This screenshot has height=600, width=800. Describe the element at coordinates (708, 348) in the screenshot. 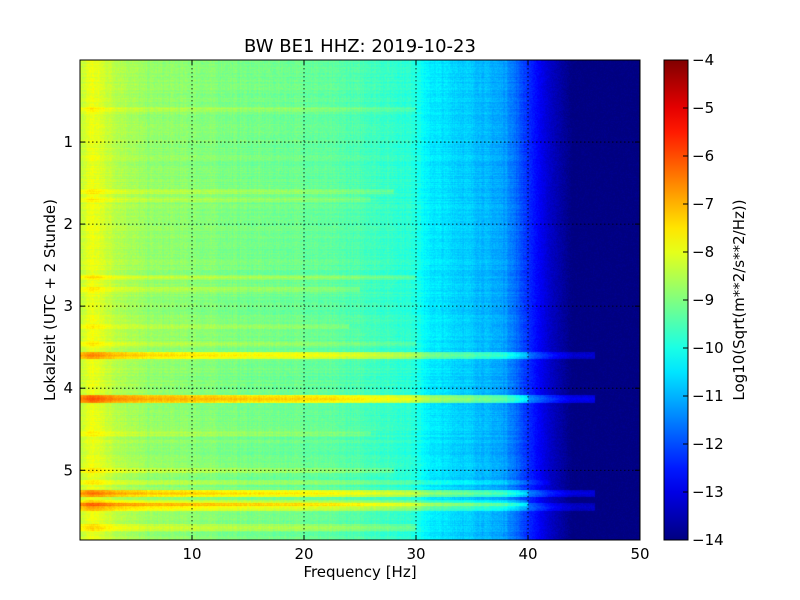

I see `colorbar-tick-label: −10` at that location.